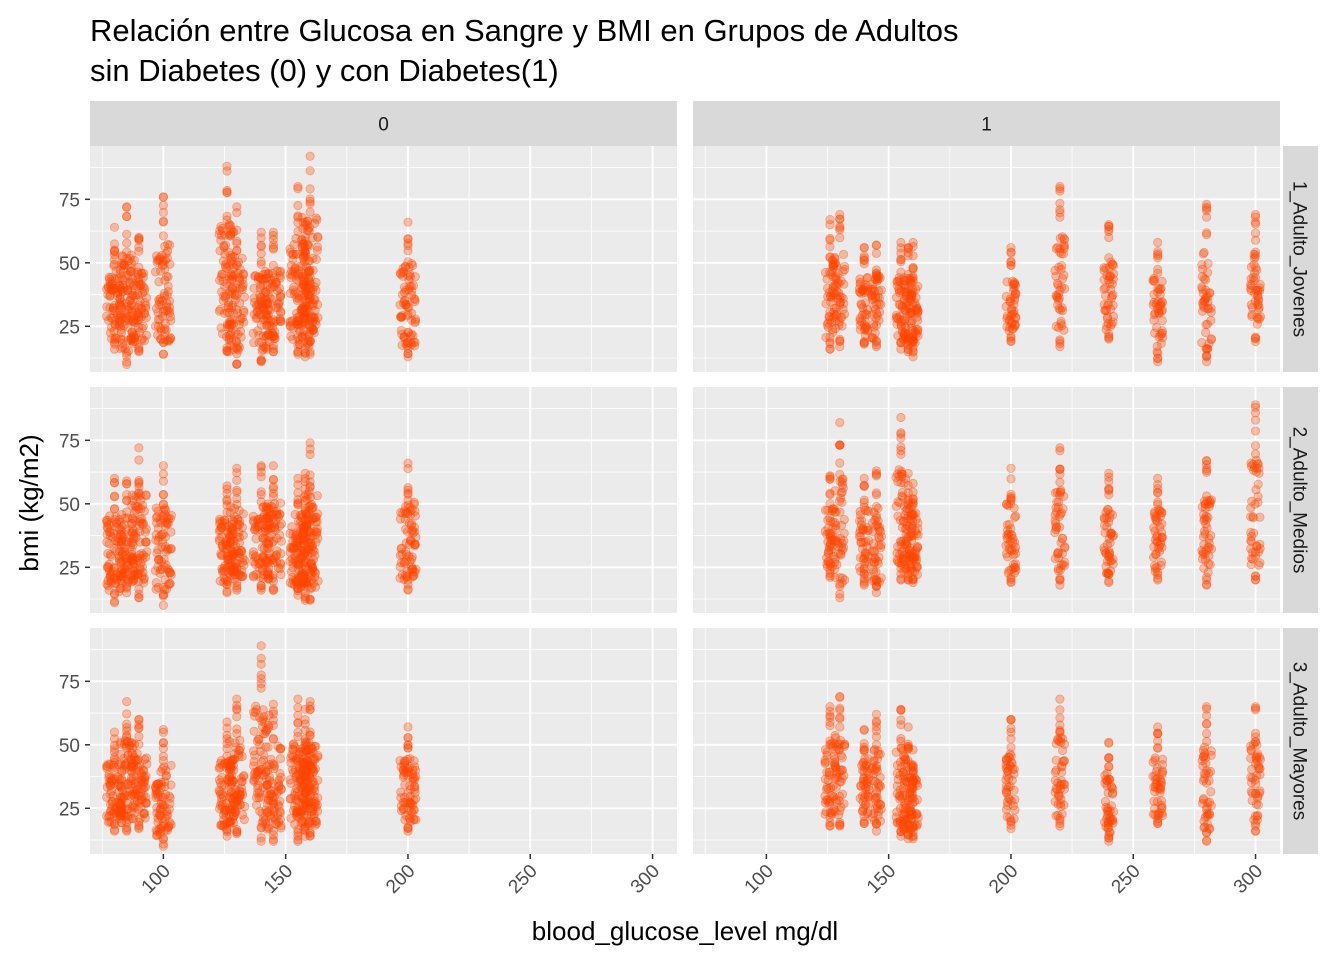 Image resolution: width=1344 pixels, height=960 pixels. Describe the element at coordinates (69, 327) in the screenshot. I see `y-tick-label: 25` at that location.